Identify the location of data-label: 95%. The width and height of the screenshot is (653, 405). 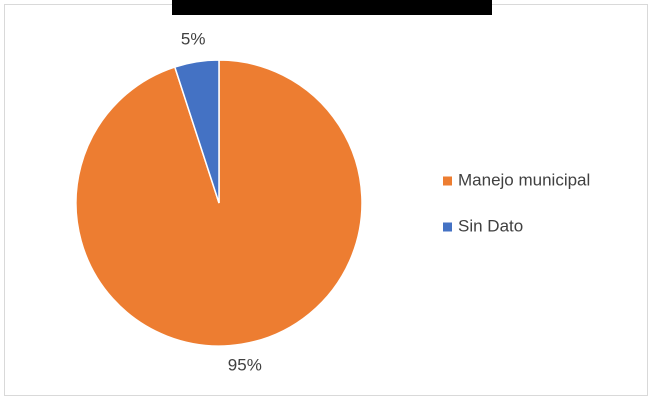
(245, 364).